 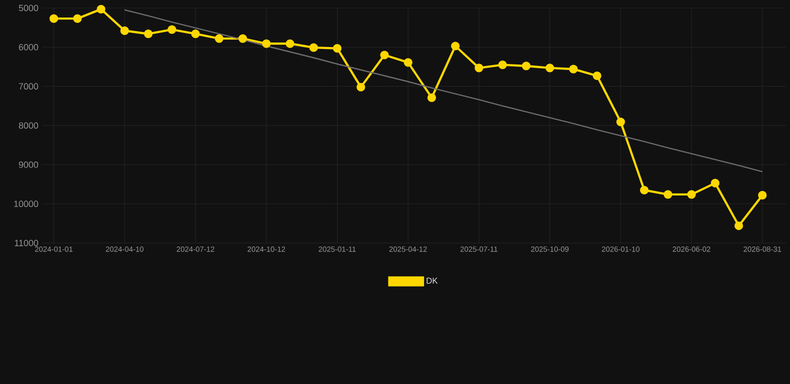 I want to click on y-tick-label: 8000, so click(x=28, y=125).